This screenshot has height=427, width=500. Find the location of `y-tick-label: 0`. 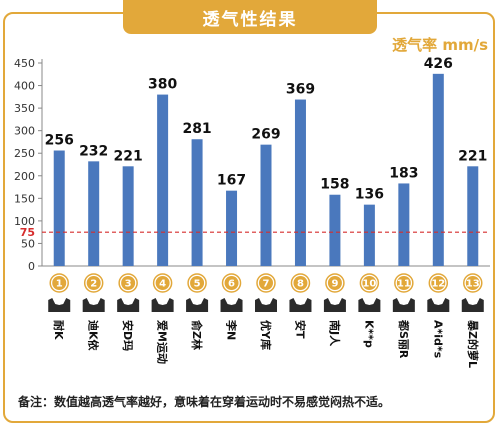

y-tick-label: 0 is located at coordinates (31, 266).